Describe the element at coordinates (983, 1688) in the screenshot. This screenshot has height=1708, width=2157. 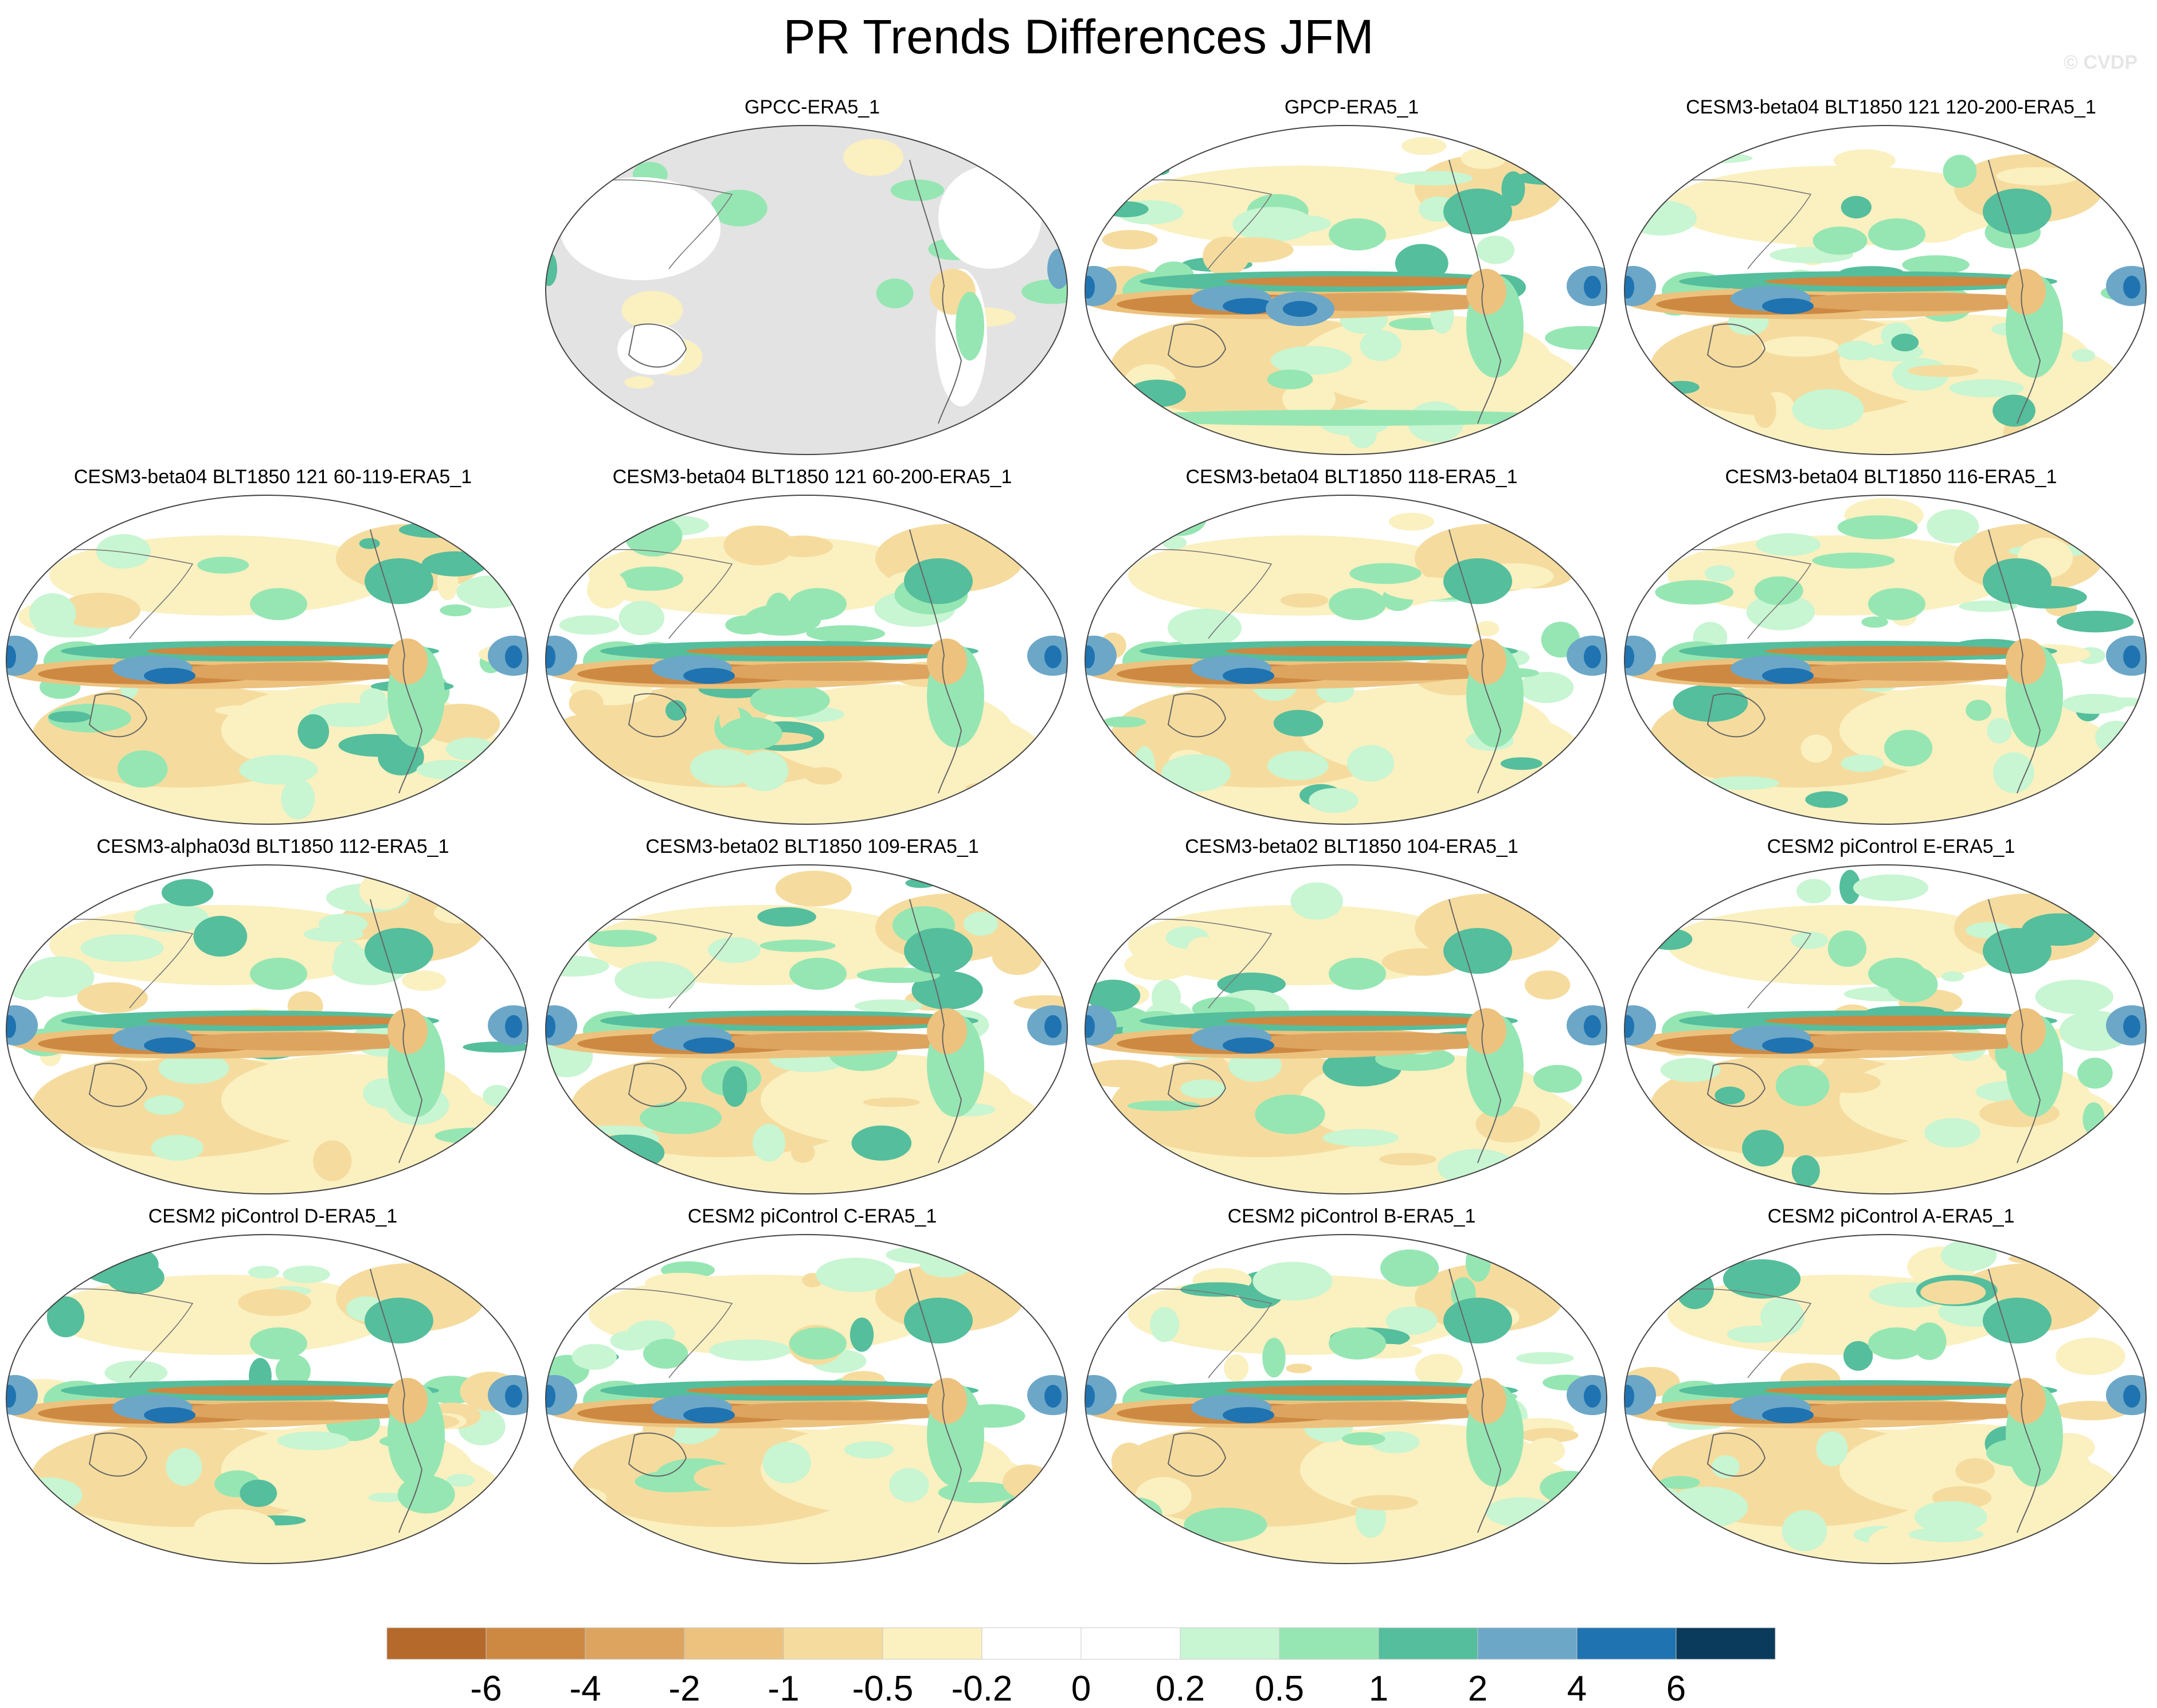
I see `colorbar-tick-label: -0.2` at that location.